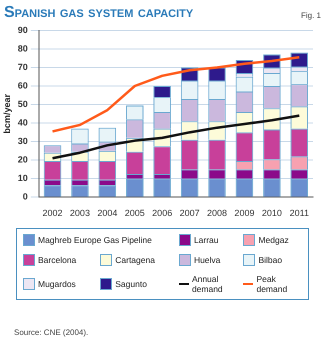  Describe the element at coordinates (208, 284) in the screenshot. I see `legend-label: Annual demand` at that location.